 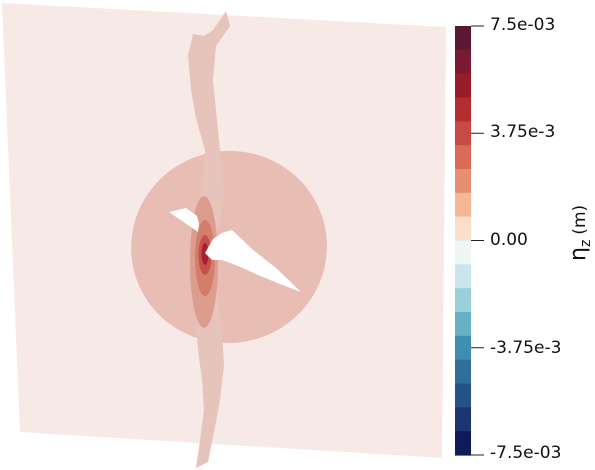 What do you see at coordinates (523, 132) in the screenshot?
I see `tick-label-upper-mid: 3.75e-3` at bounding box center [523, 132].